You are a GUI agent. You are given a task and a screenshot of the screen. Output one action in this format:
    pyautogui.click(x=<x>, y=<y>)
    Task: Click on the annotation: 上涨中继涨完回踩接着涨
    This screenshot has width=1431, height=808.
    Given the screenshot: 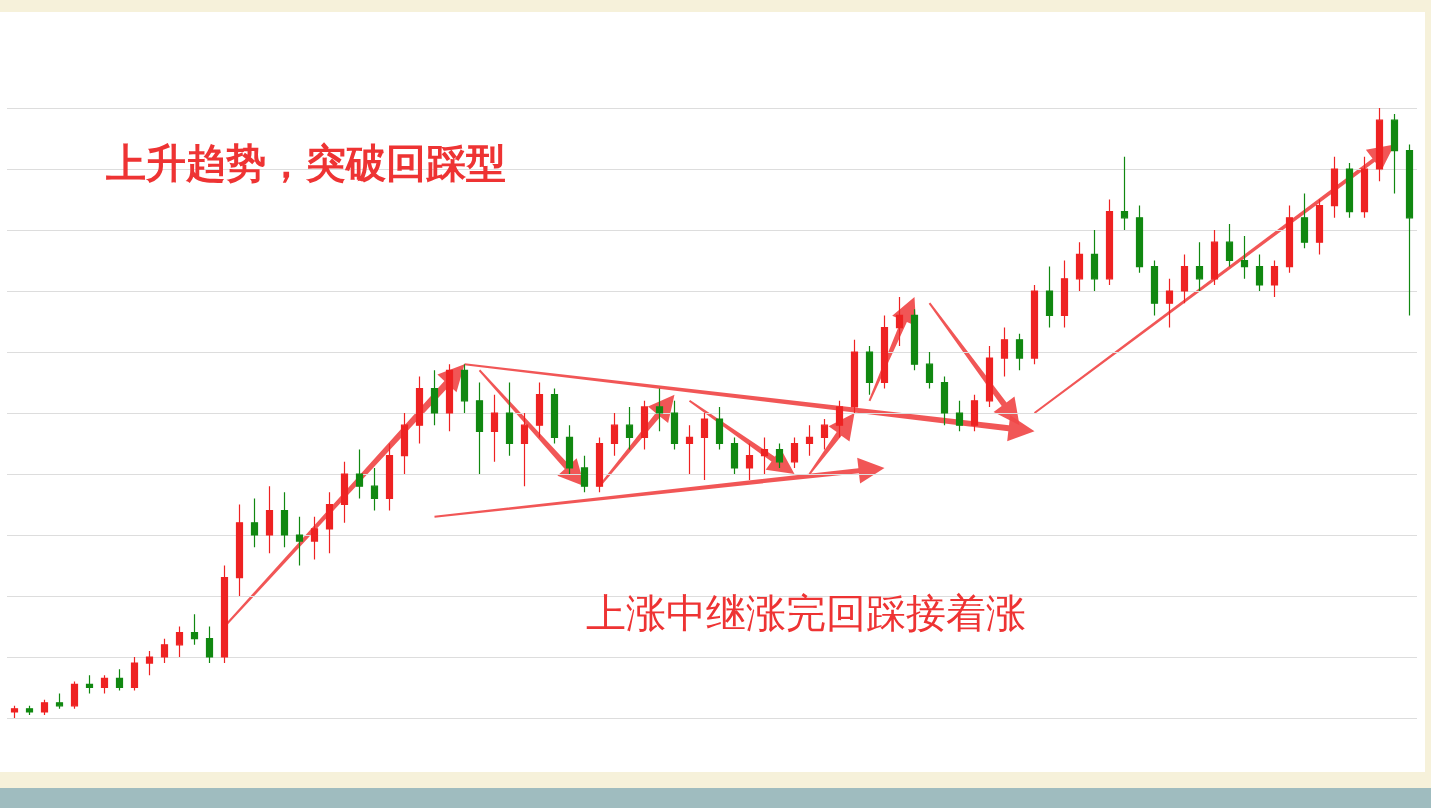 What is the action you would take?
    pyautogui.click(x=806, y=613)
    